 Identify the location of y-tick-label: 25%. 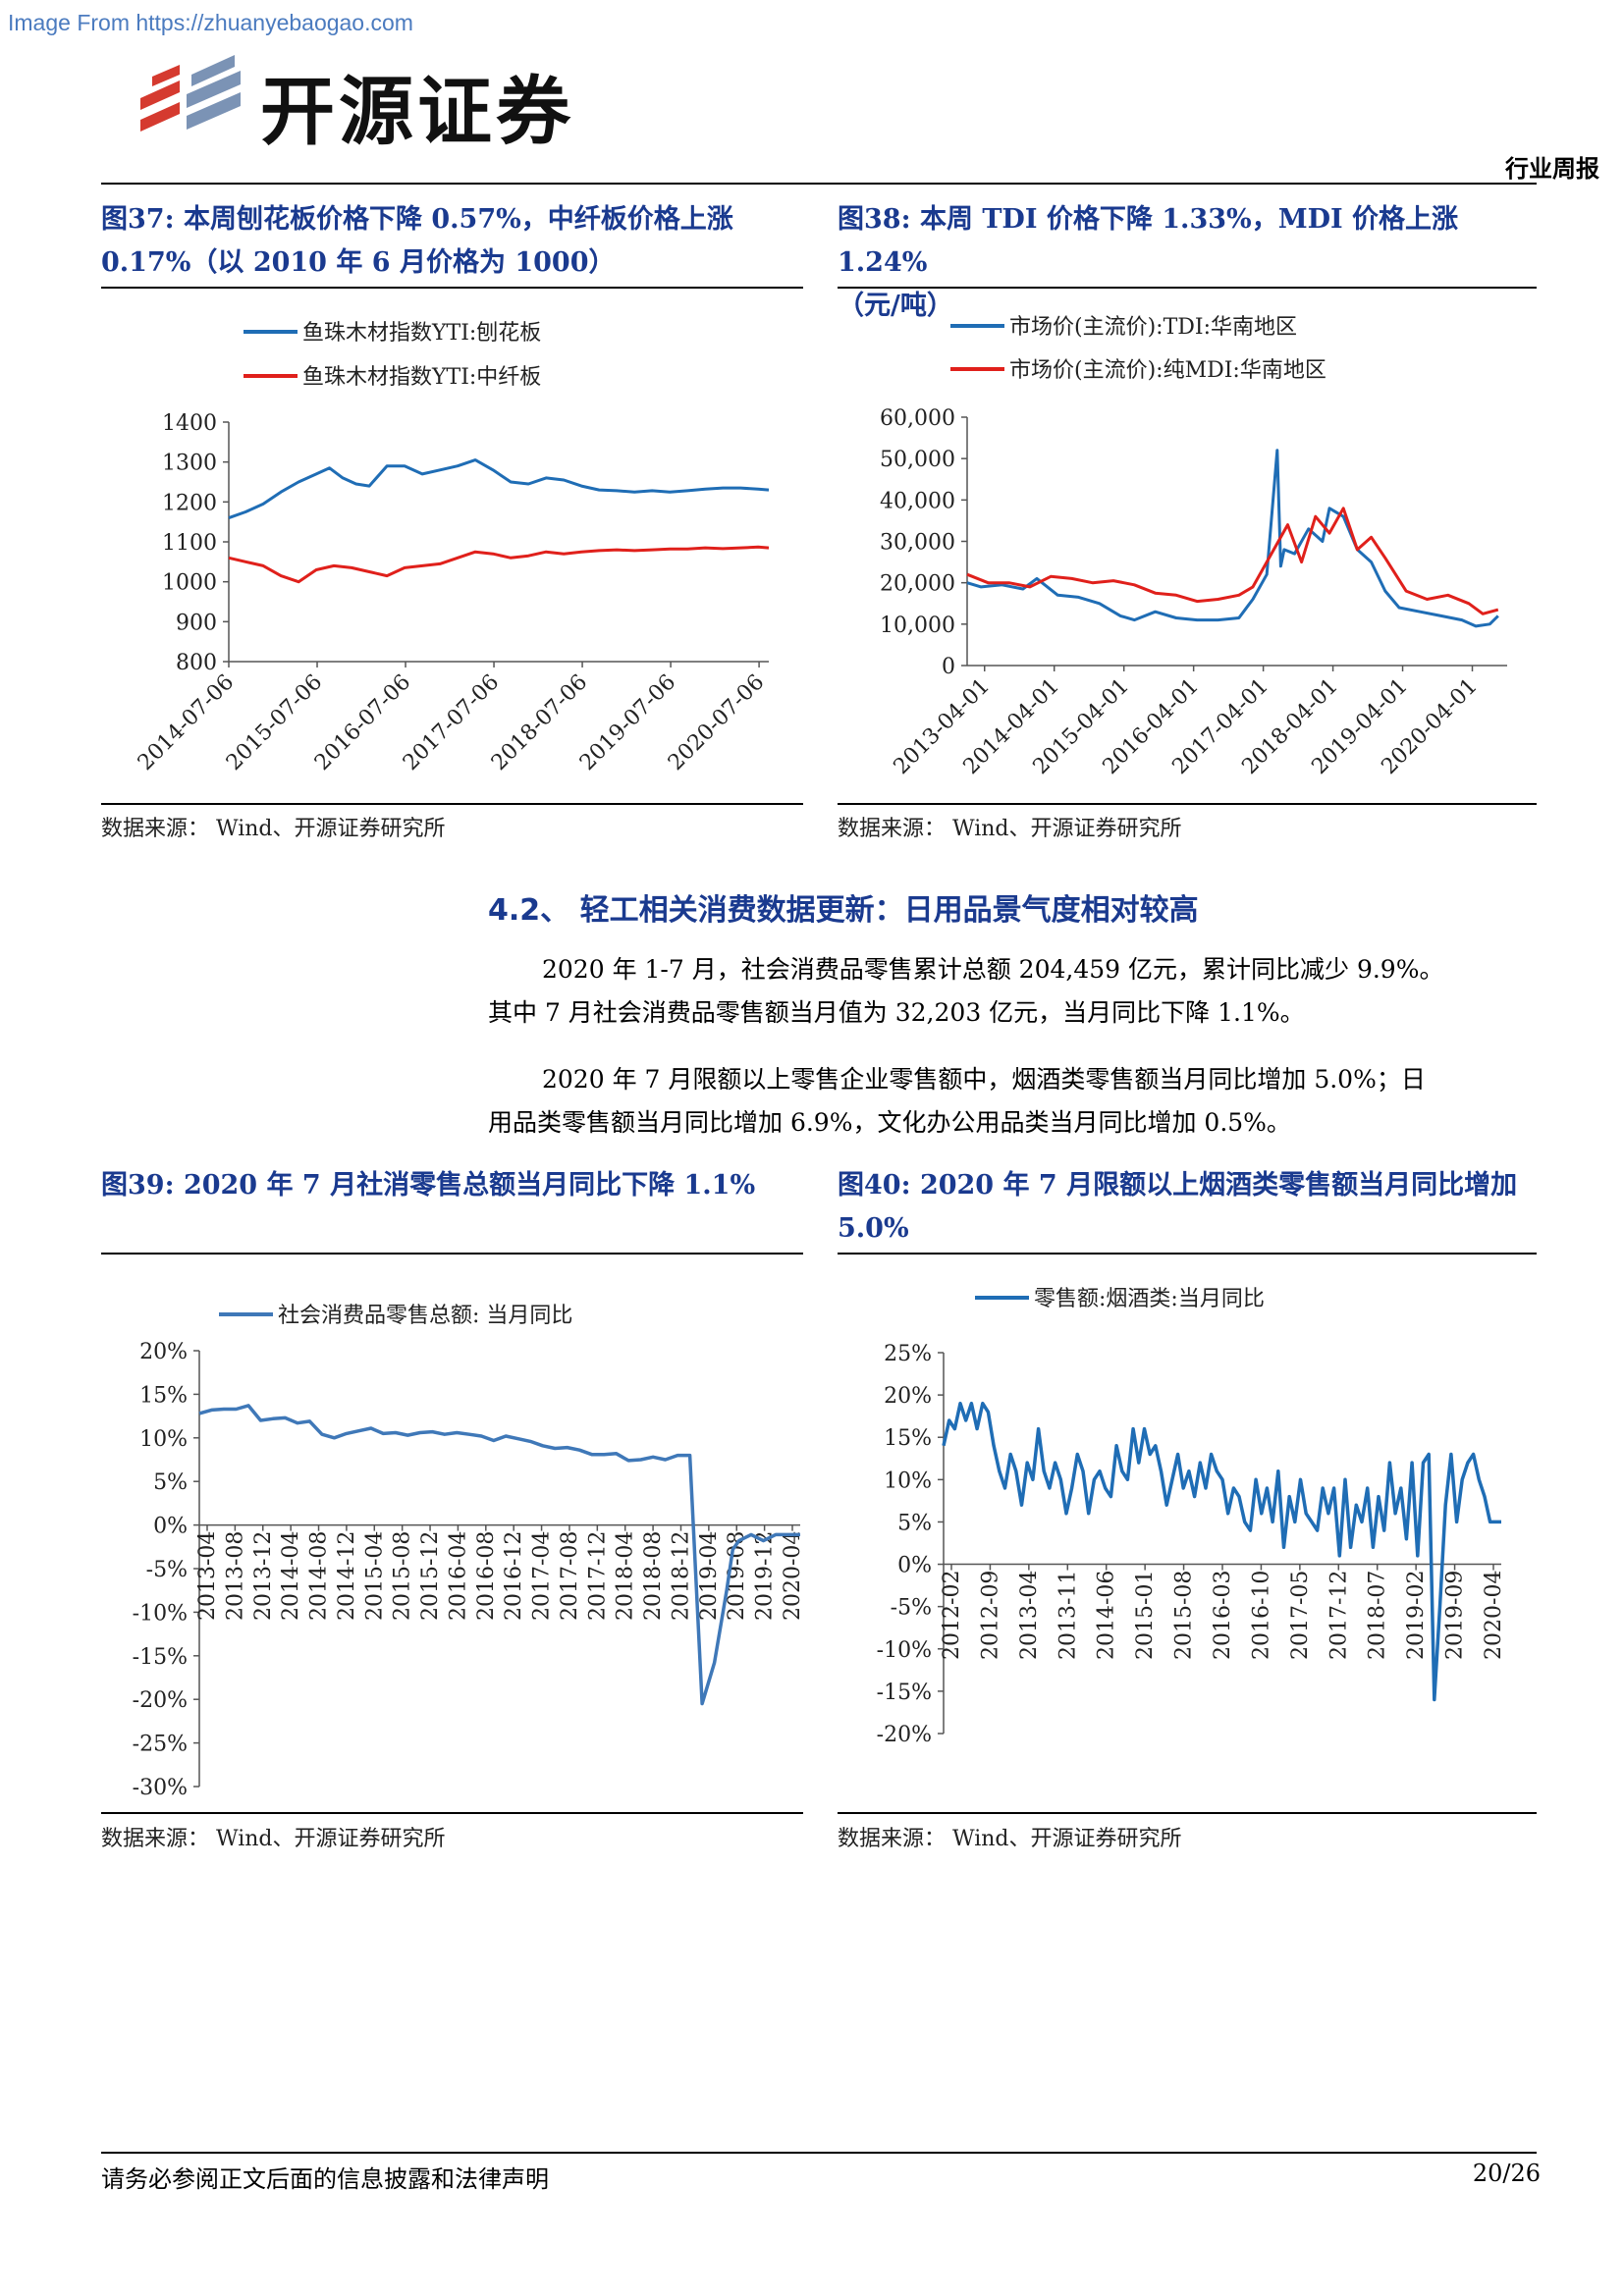
(908, 1354).